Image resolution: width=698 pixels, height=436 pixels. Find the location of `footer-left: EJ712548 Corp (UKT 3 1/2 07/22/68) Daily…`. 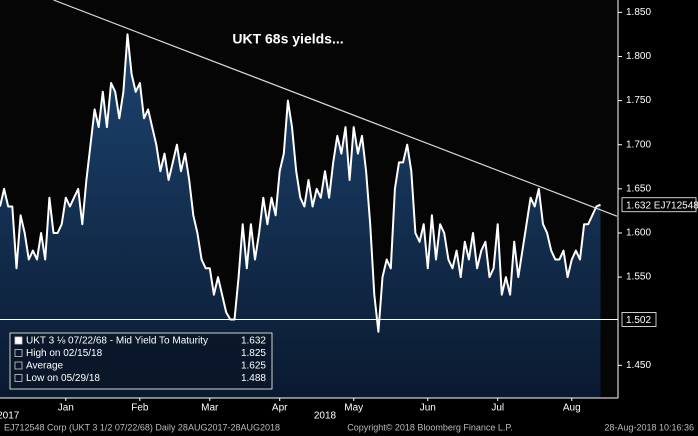

footer-left: EJ712548 Corp (UKT 3 1/2 07/22/68) Daily… is located at coordinates (142, 427).